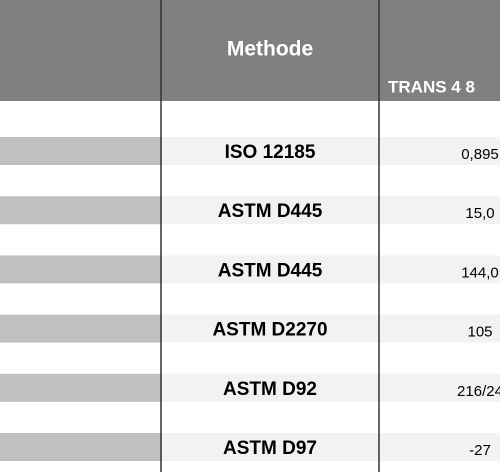 This screenshot has height=472, width=500. I want to click on method: ASTM D92, so click(270, 389).